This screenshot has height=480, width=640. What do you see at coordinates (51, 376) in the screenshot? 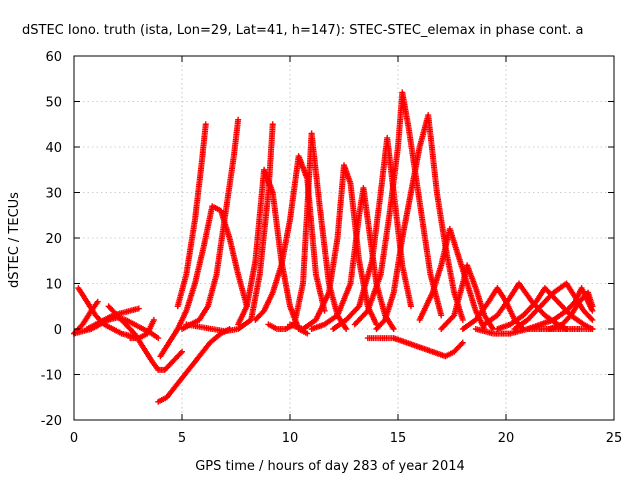
I see `y-tick-label-1: -10` at bounding box center [51, 376].